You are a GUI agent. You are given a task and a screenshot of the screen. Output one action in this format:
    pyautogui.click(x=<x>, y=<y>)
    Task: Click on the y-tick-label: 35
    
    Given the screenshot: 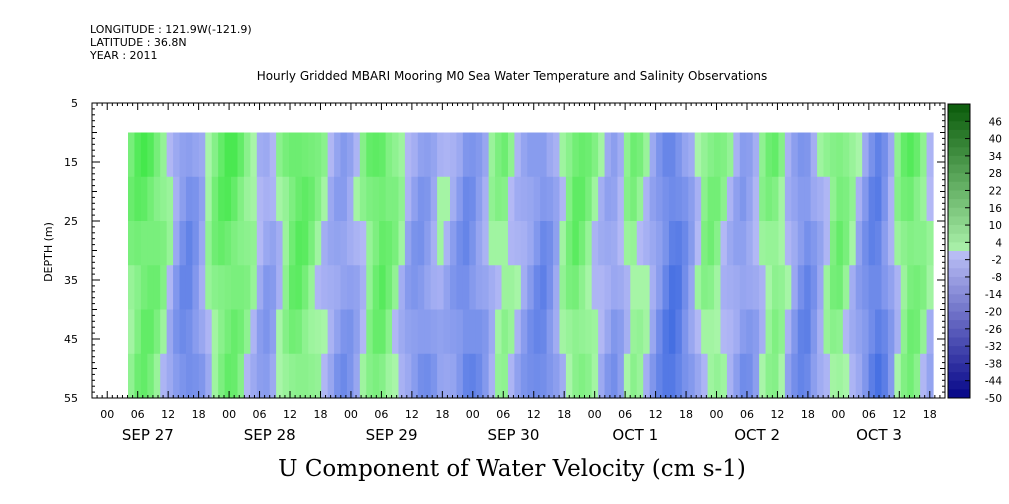 What is the action you would take?
    pyautogui.click(x=71, y=280)
    